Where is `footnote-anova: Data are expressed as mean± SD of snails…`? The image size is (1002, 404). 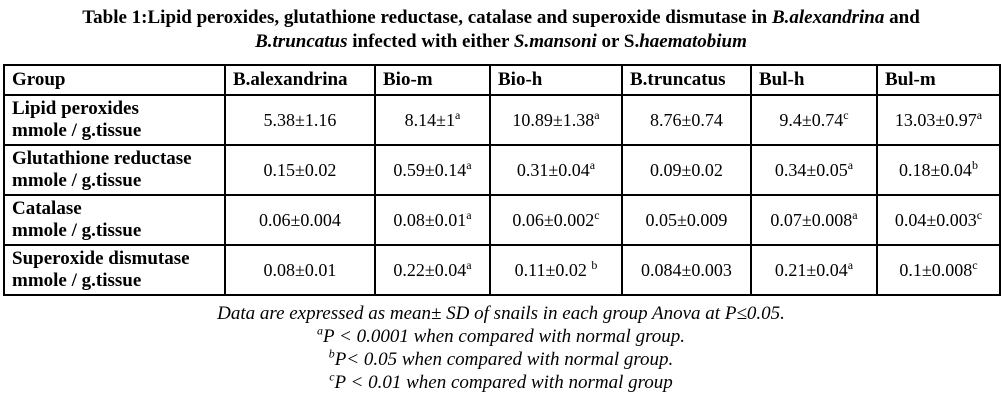 footnote-anova: Data are expressed as mean± SD of snails… is located at coordinates (501, 313).